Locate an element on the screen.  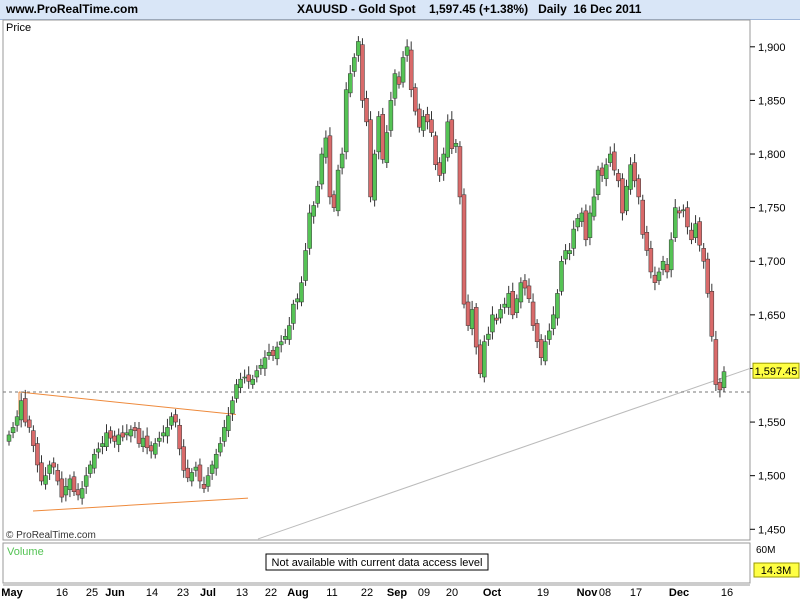
site-name: www.ProRealTime.com is located at coordinates (72, 9).